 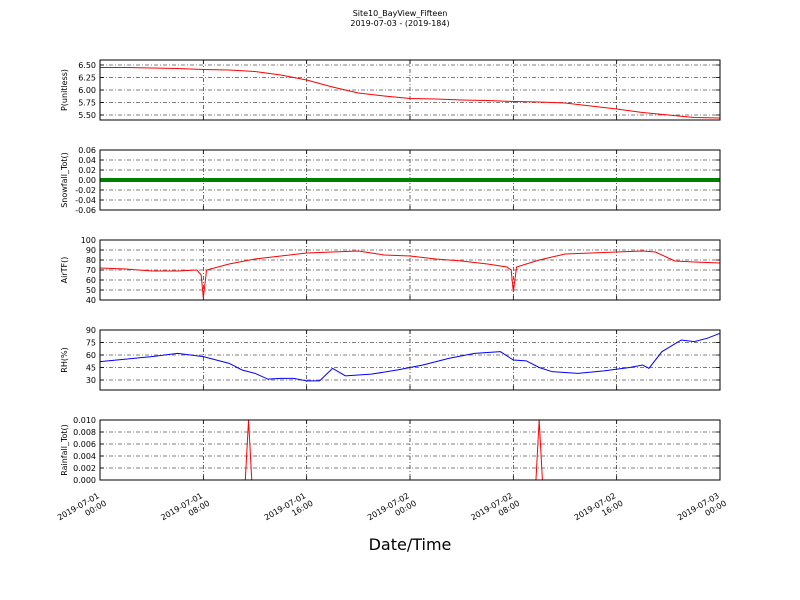 What do you see at coordinates (85, 200) in the screenshot?
I see `y-tick-label: -0.04` at bounding box center [85, 200].